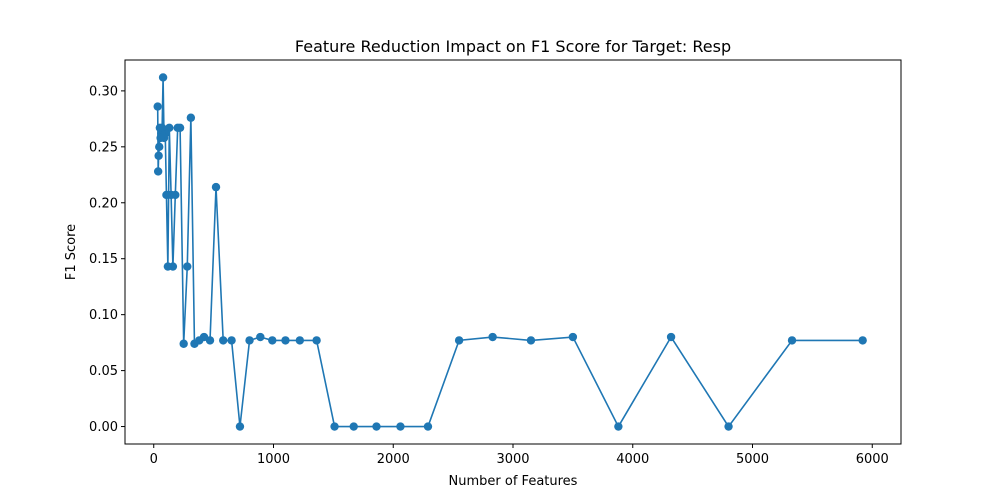 The width and height of the screenshot is (1000, 500). I want to click on x-tick-label: 2000, so click(393, 459).